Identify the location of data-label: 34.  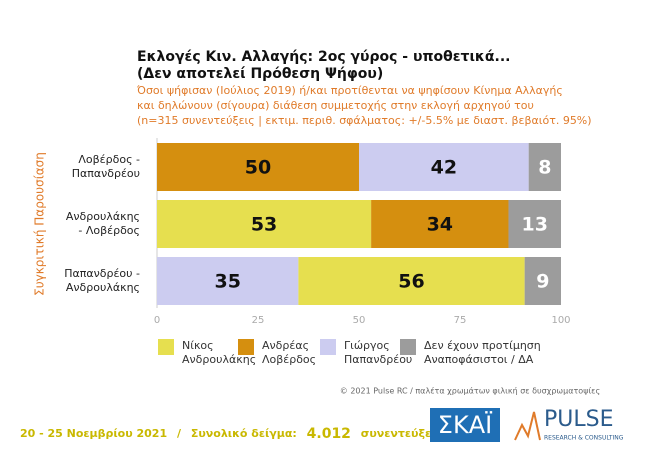
(440, 225).